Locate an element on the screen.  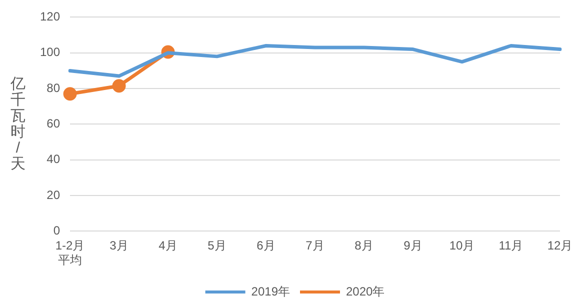
y-tick-label: 40 is located at coordinates (53, 159).